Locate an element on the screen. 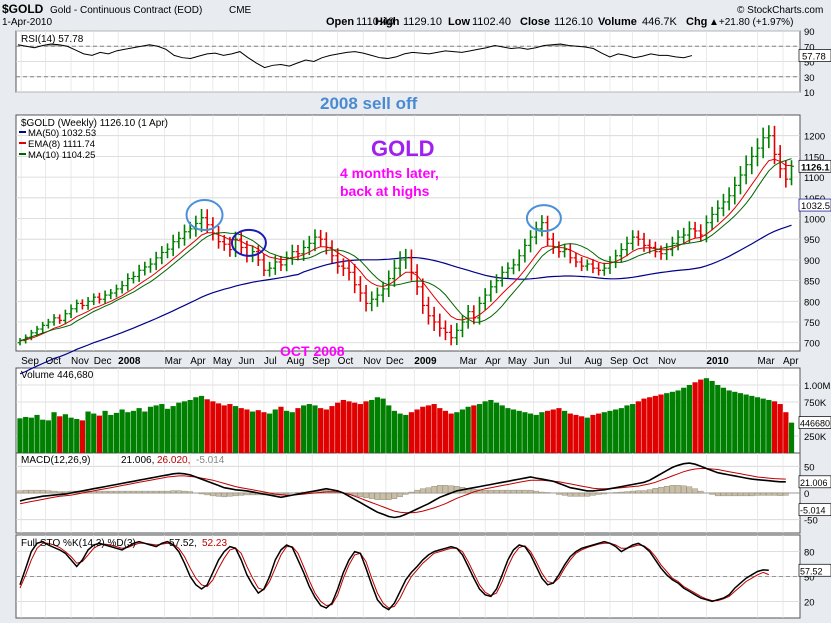 This screenshot has height=628, width=831. x-tick-label: Sep is located at coordinates (321, 361).